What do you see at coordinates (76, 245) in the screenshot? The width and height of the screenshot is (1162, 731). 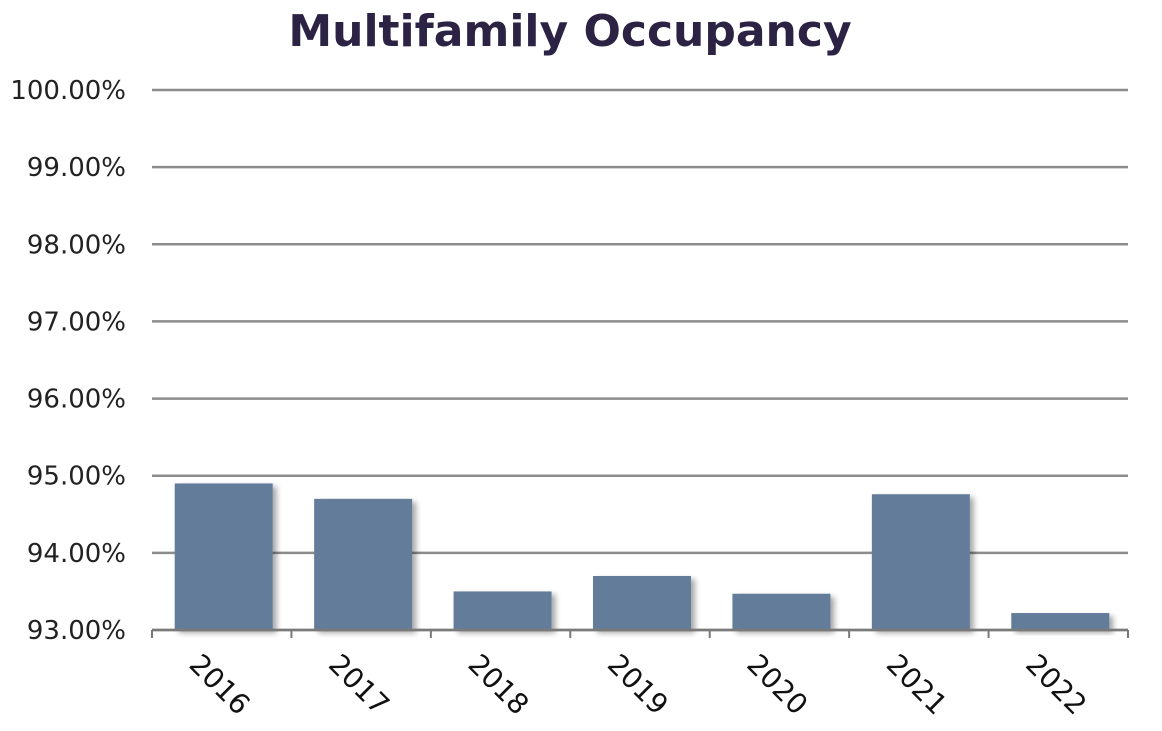 I see `y-tick-label: 98.00%` at bounding box center [76, 245].